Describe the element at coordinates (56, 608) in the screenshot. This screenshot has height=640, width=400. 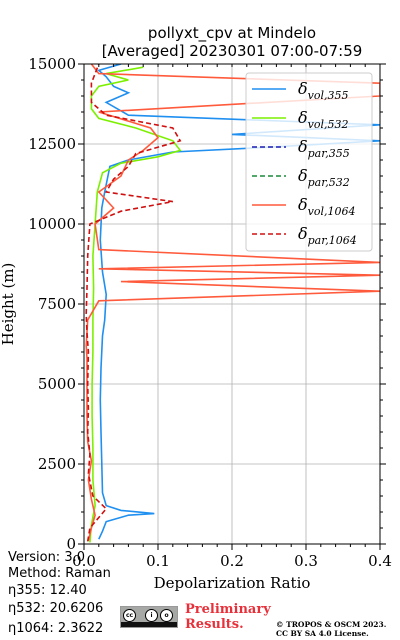
I see `eta532-text: η532: 20.6206` at that location.